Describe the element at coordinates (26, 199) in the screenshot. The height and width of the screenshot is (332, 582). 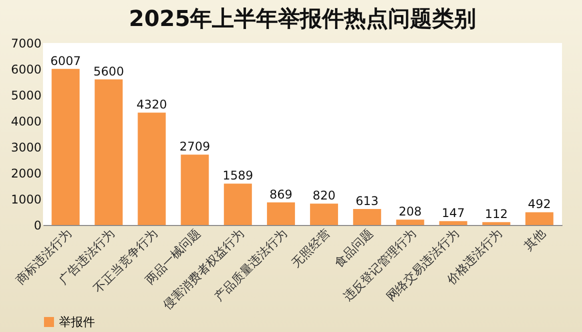
I see `y-tick-label: 1000` at that location.